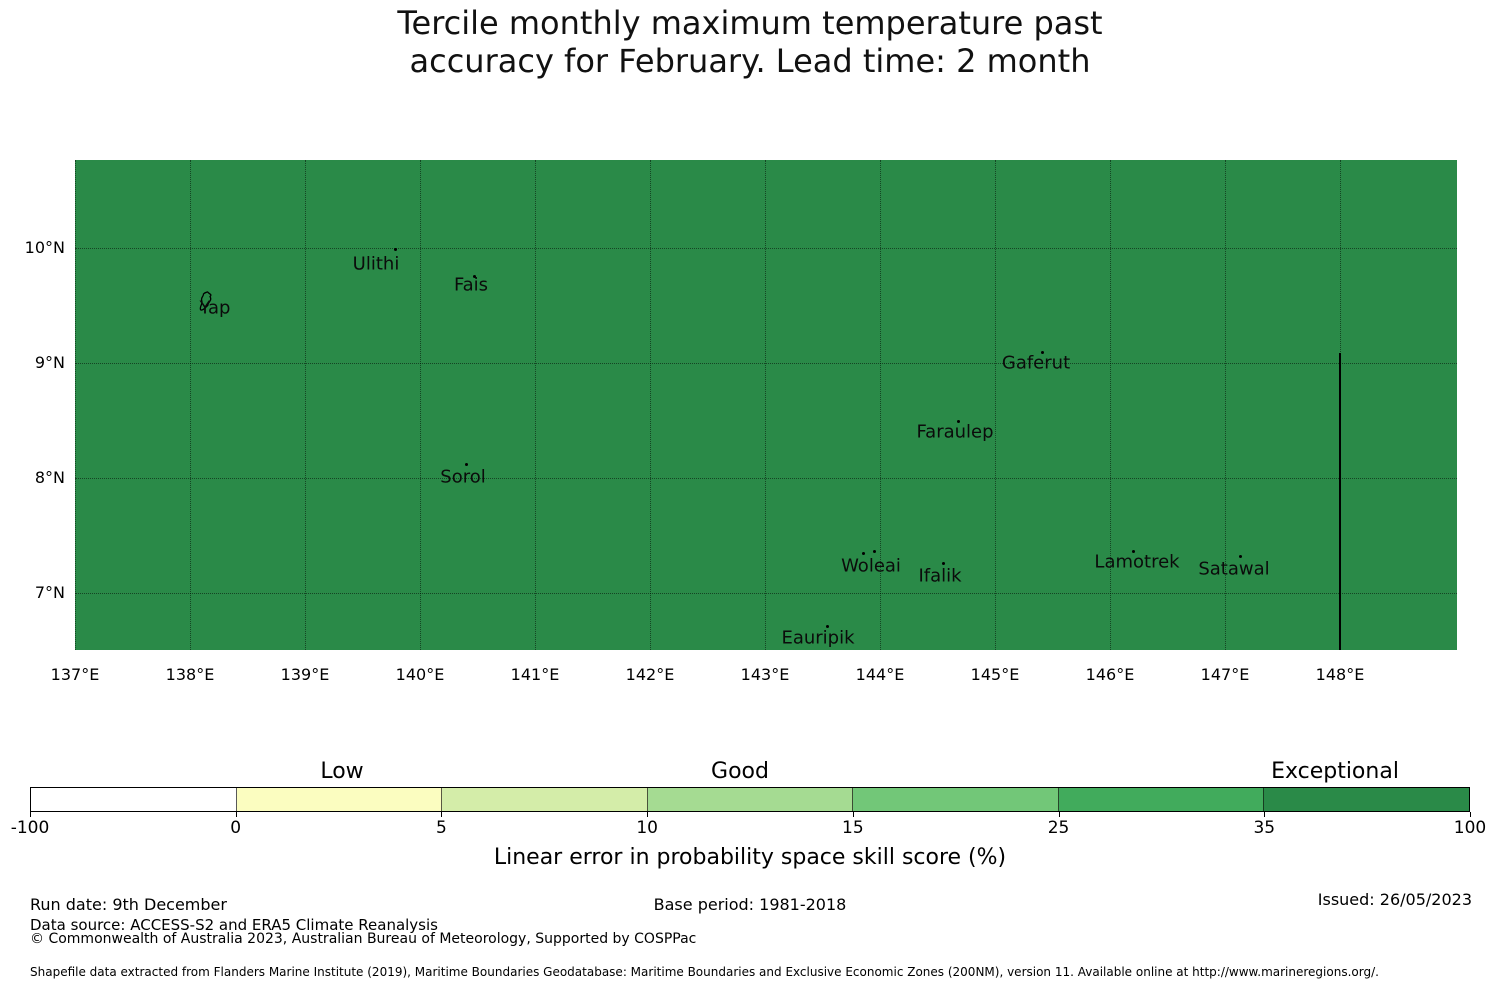  I want to click on island-label: Lamotrek, so click(1137, 562).